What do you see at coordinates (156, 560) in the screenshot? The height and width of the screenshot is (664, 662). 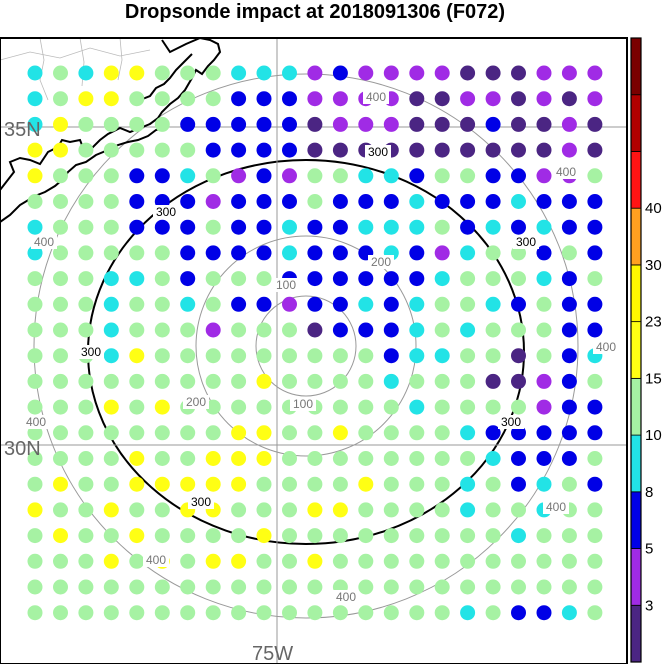 I see `ring-label-400-6: 400` at bounding box center [156, 560].